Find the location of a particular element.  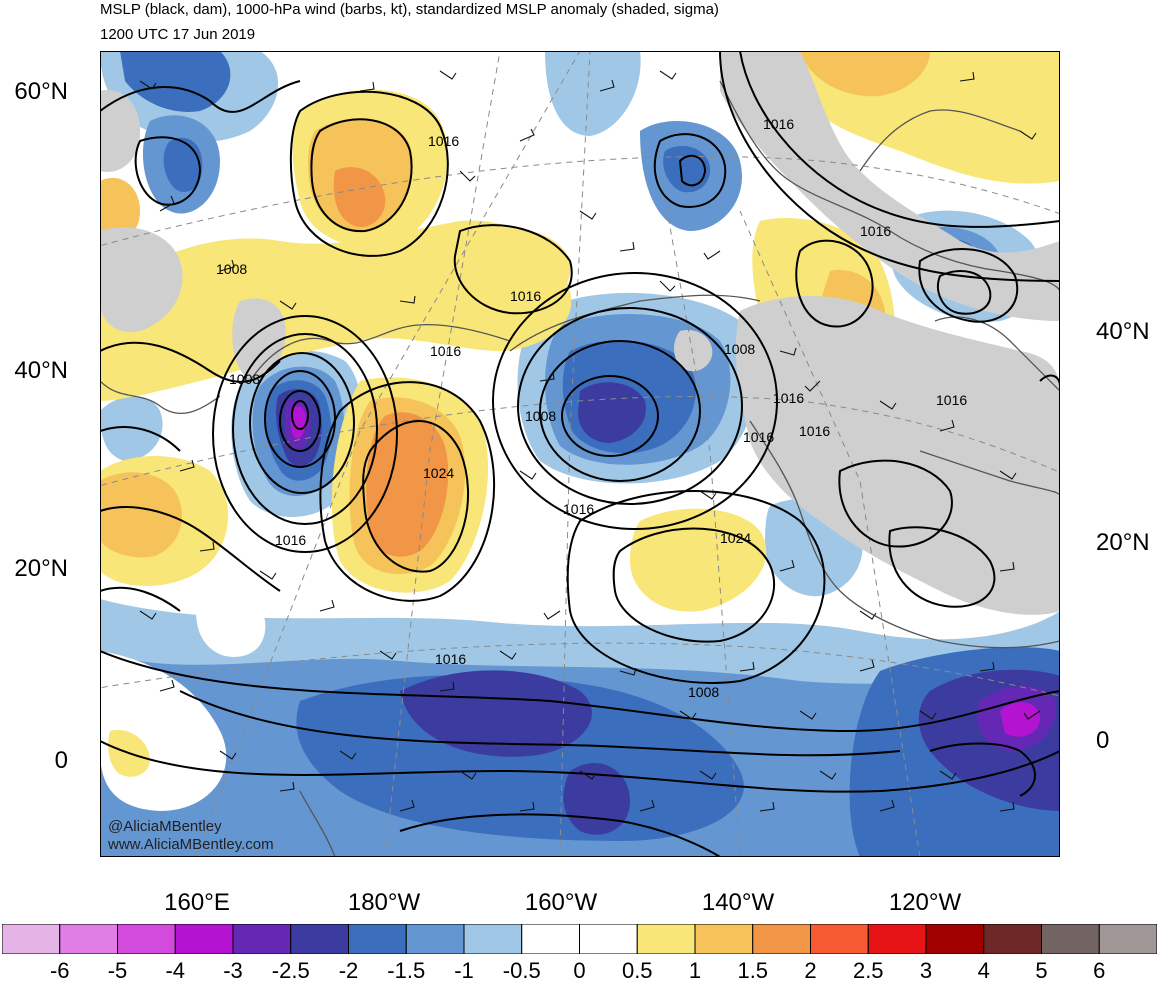

colorbar-tick-label: 0 is located at coordinates (579, 970).